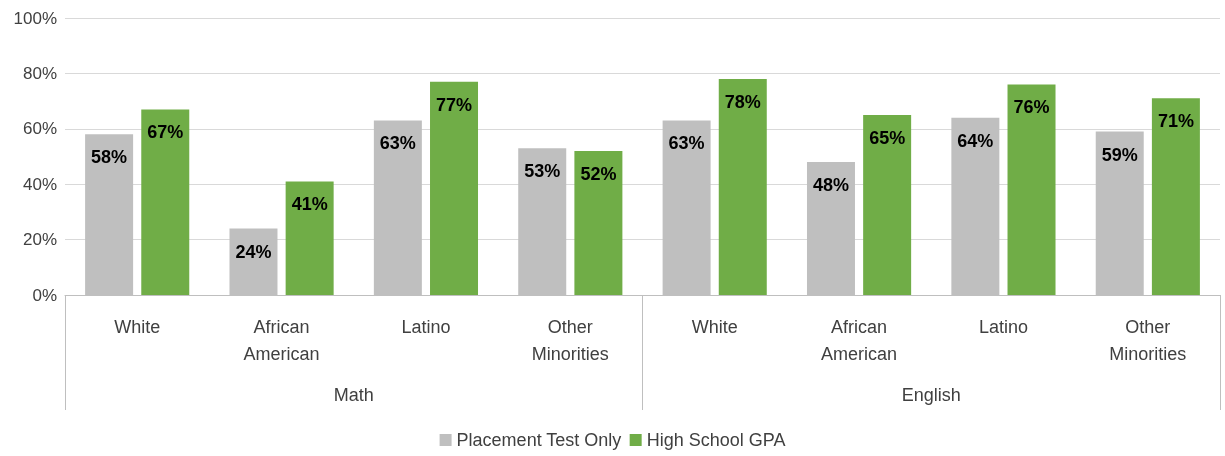  What do you see at coordinates (309, 204) in the screenshot?
I see `data-label: 41%` at bounding box center [309, 204].